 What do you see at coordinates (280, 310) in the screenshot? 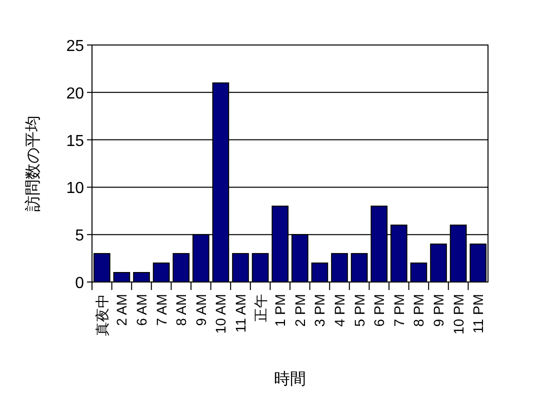
I see `x-tick-label: 1 PM` at bounding box center [280, 310].